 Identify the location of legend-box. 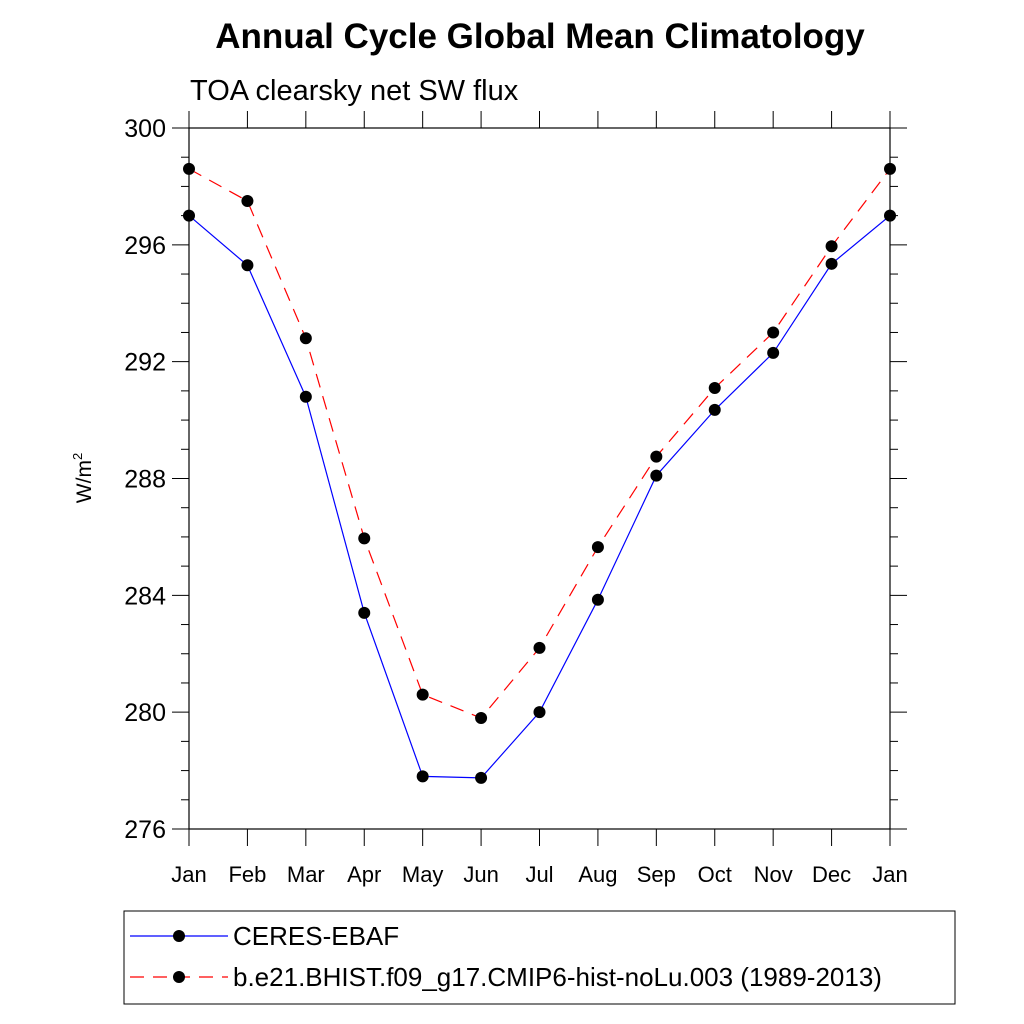
(539, 957).